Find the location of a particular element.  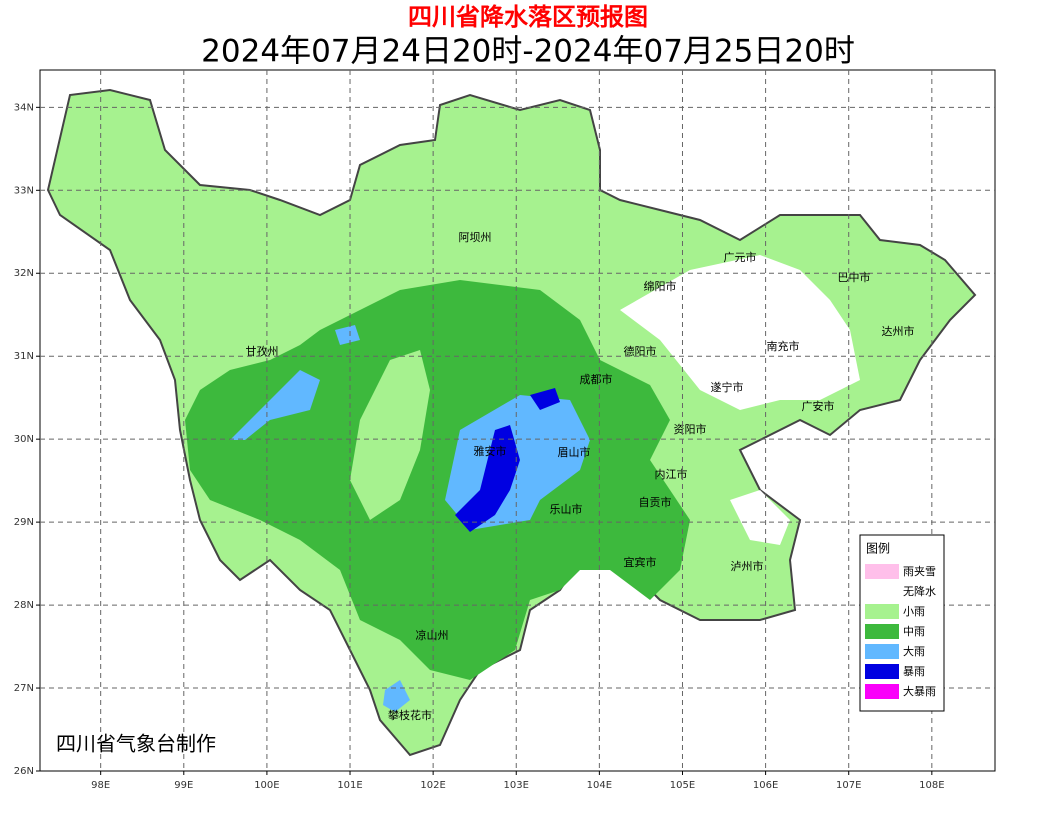

y-tick-label: 29N is located at coordinates (24, 522).